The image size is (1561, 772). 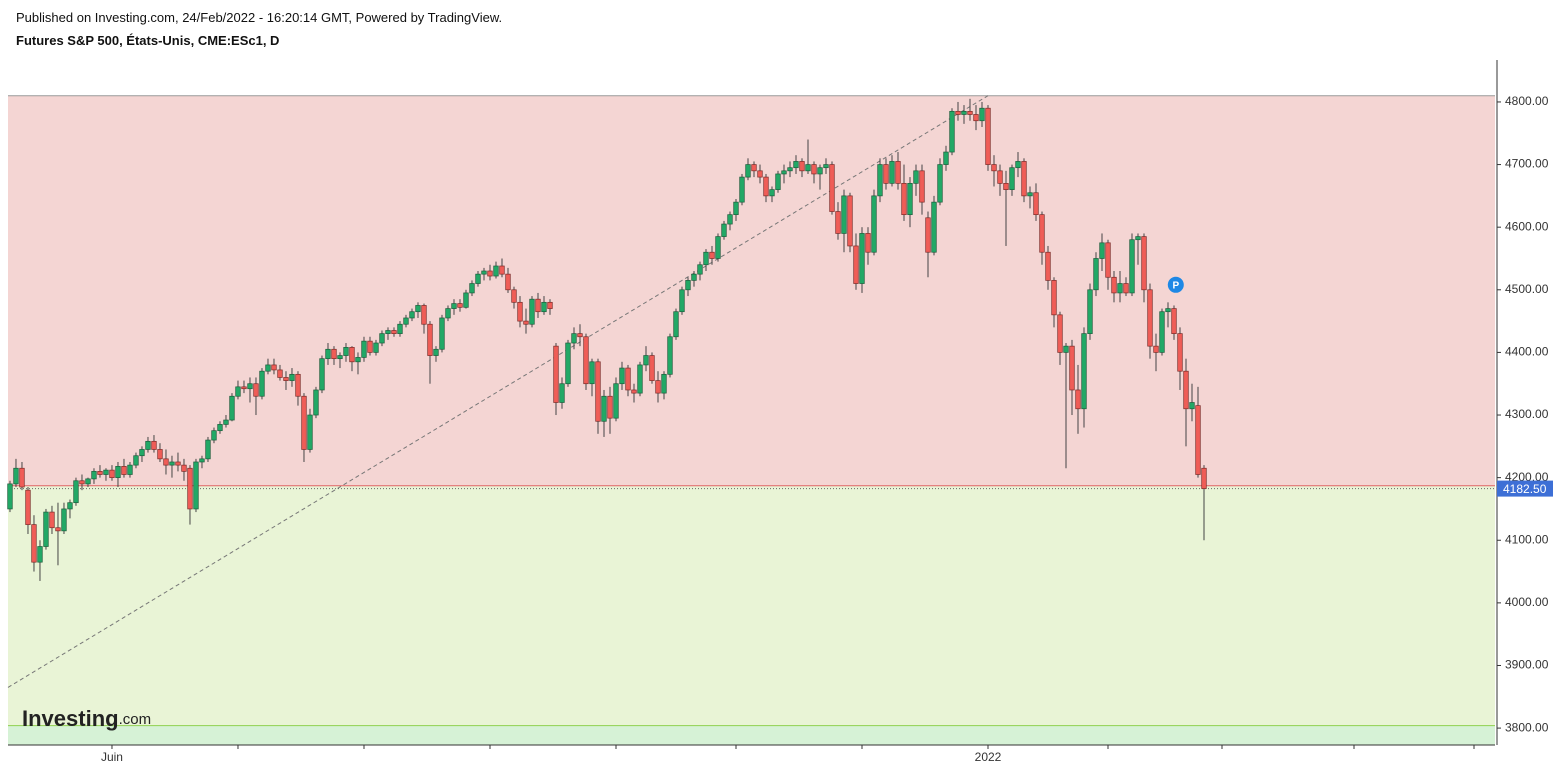 I want to click on y-tick-label: 4300.00, so click(x=1527, y=414).